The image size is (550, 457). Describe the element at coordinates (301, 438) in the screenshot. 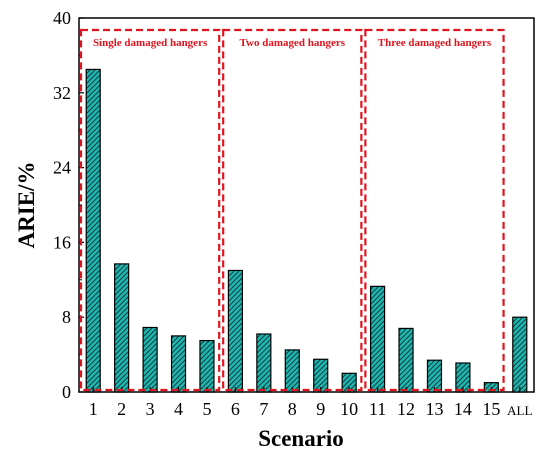

I see `x-axis-title: Scenario` at that location.